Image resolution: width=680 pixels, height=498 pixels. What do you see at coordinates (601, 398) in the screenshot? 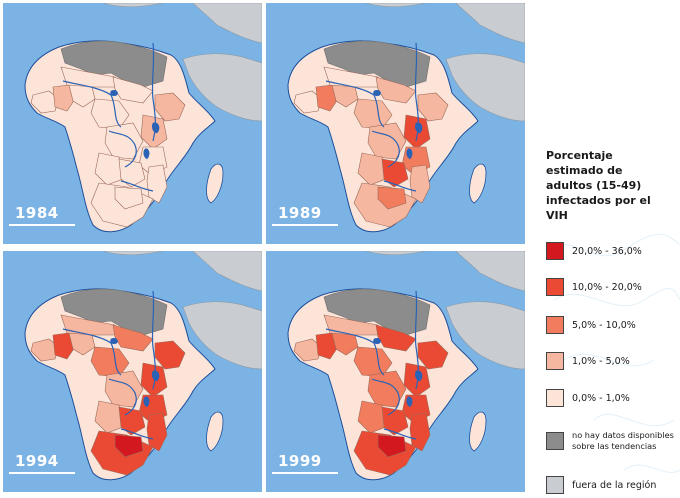
I see `legend-label: 0,0% - 1,0%` at bounding box center [601, 398].